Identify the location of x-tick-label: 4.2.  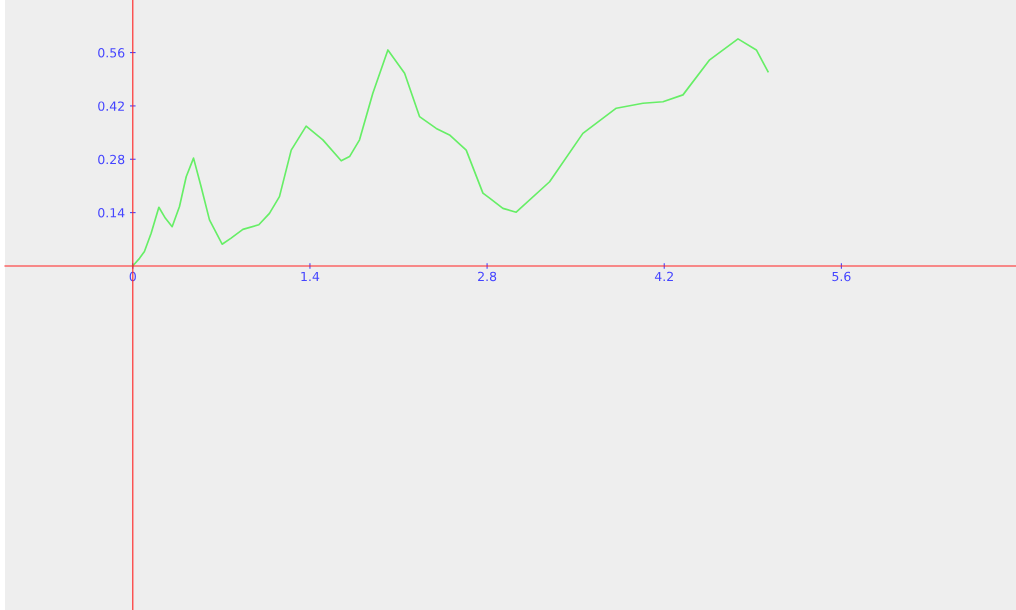
(663, 276).